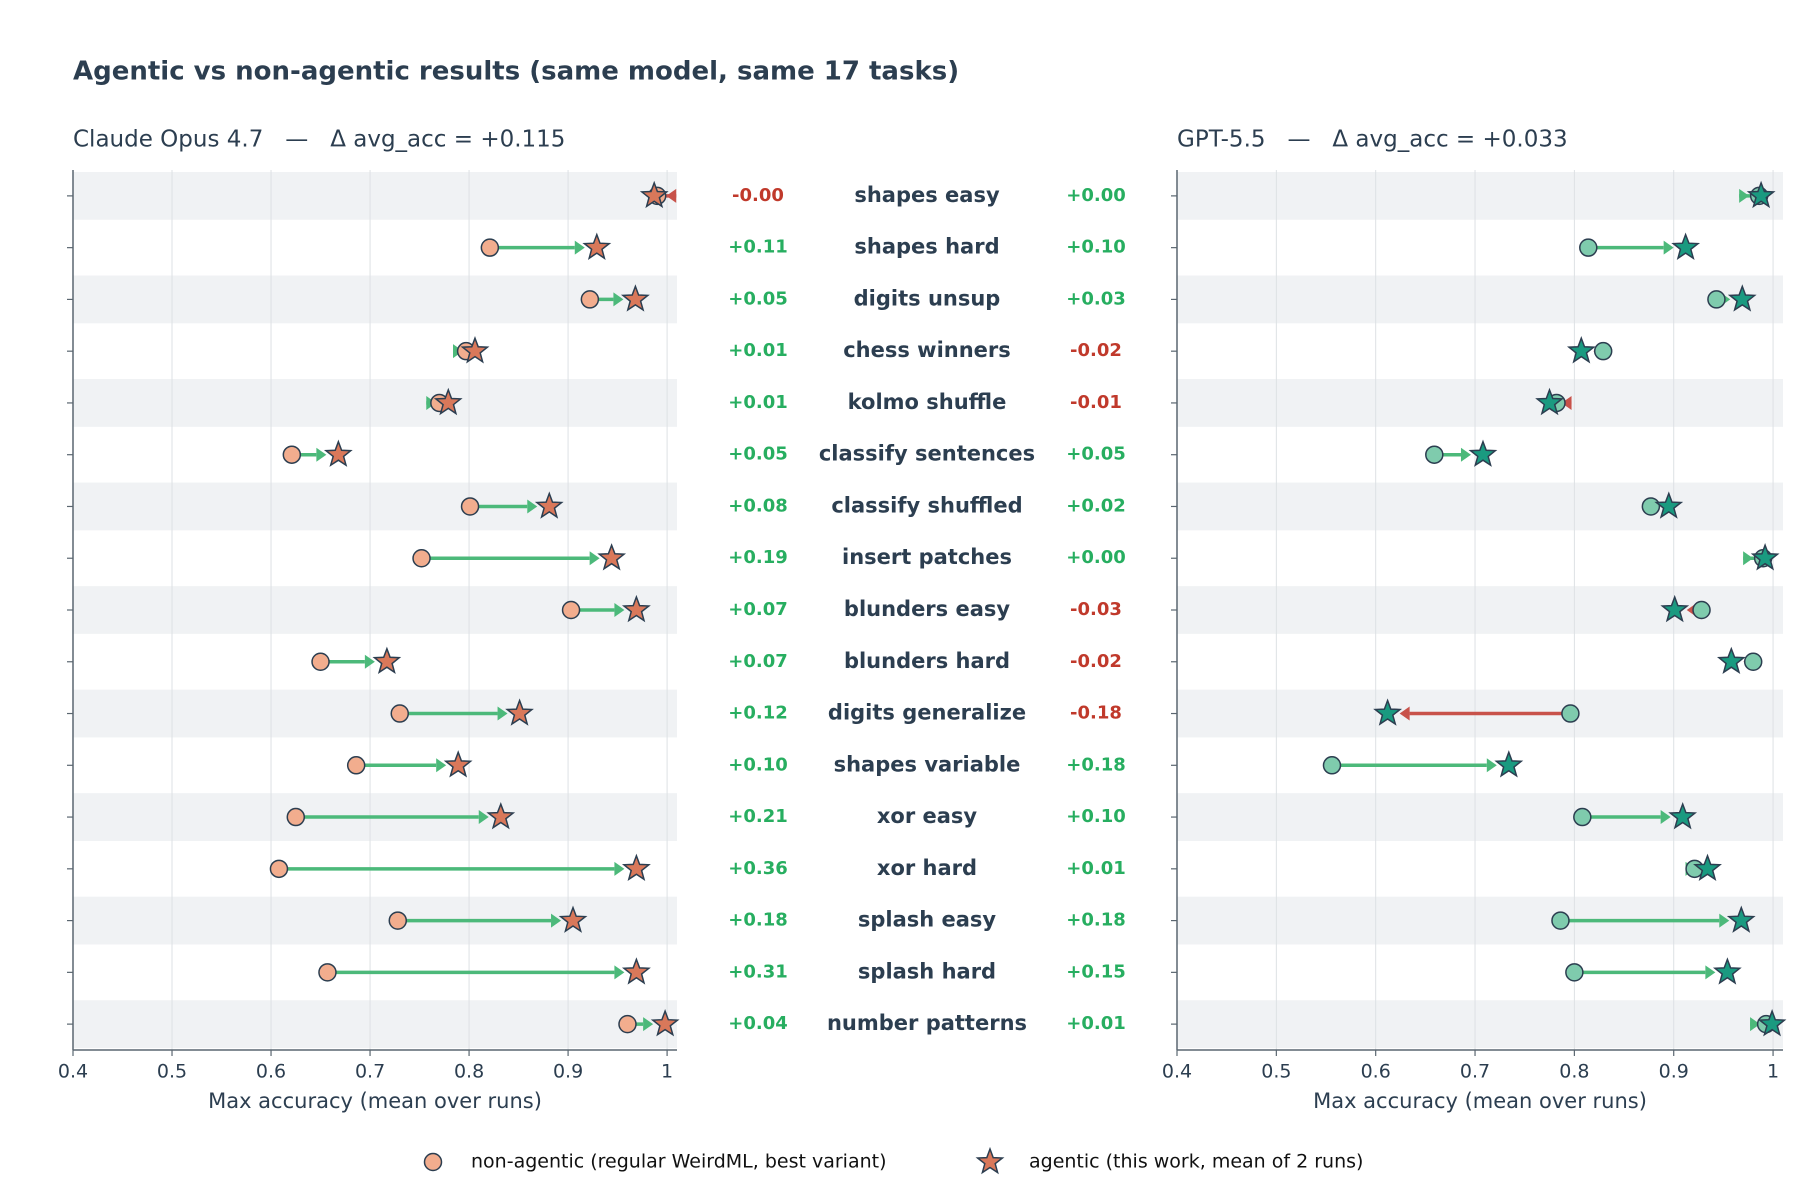  Describe the element at coordinates (927, 609) in the screenshot. I see `category-label: blunders easy` at that location.